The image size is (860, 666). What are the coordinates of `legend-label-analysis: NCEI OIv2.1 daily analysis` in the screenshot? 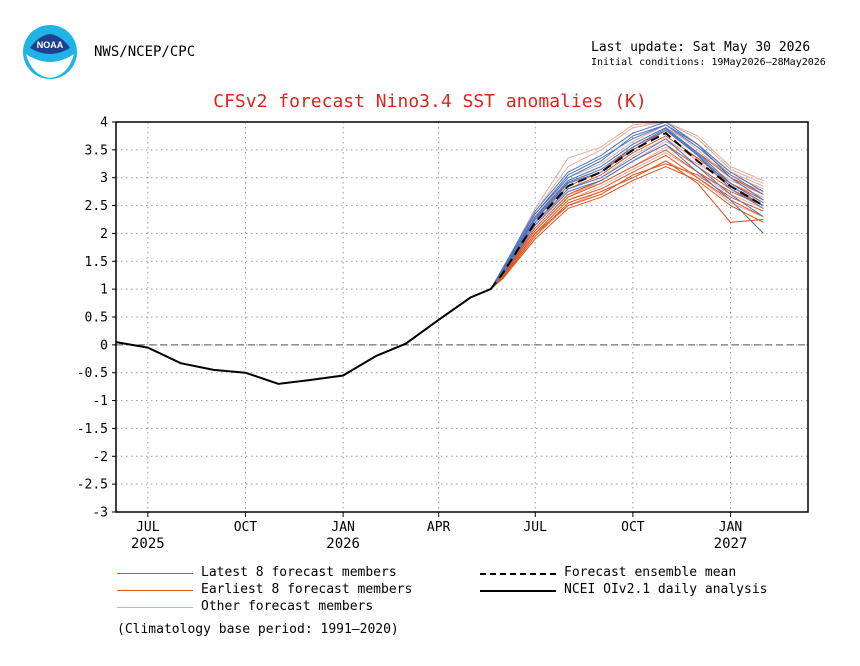 It's located at (666, 589).